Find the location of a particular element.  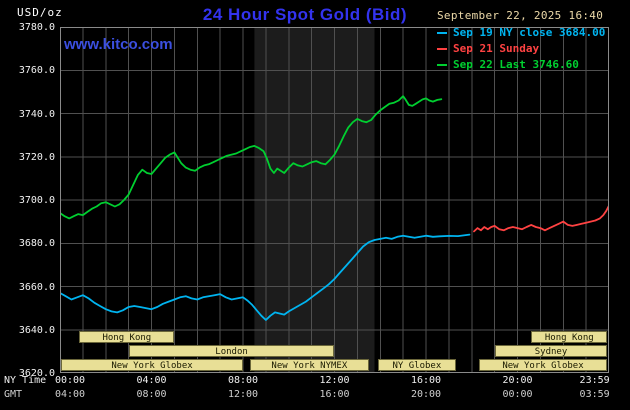

x-tick-gmt: 04:00 is located at coordinates (70, 394).